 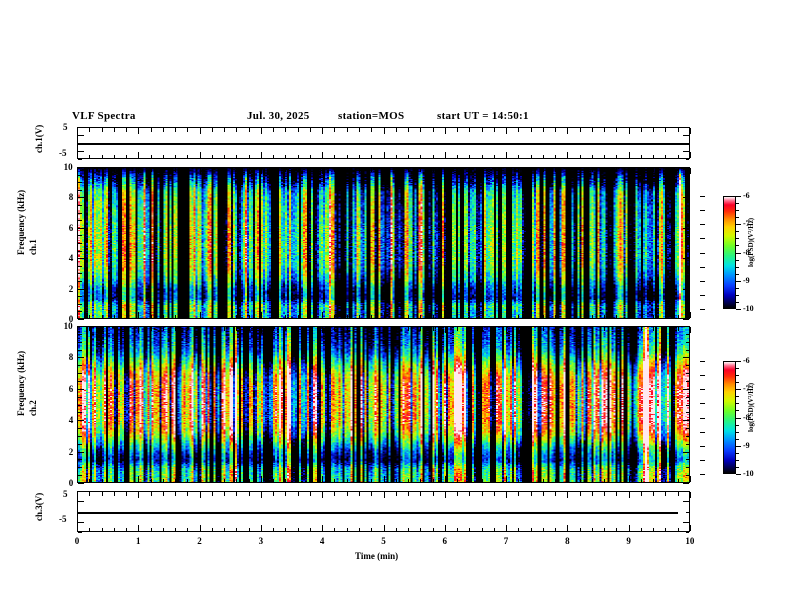 What do you see at coordinates (377, 556) in the screenshot?
I see `x-axis-label: Time (min)` at bounding box center [377, 556].